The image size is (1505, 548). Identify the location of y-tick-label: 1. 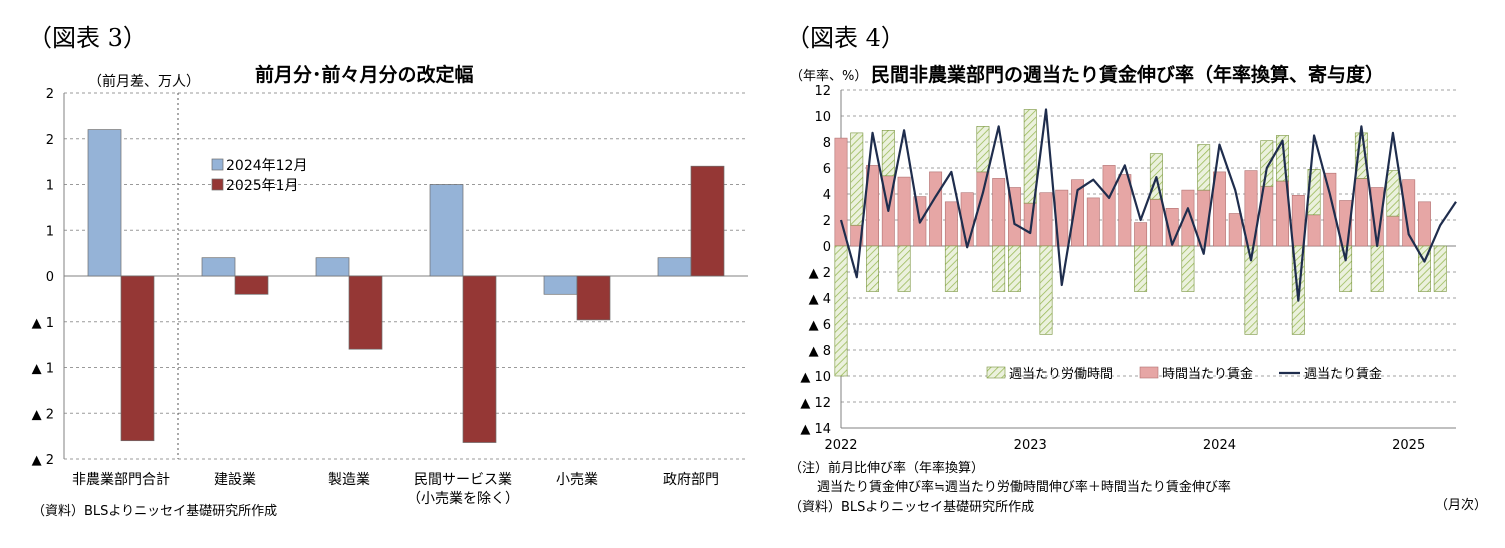
(50, 186).